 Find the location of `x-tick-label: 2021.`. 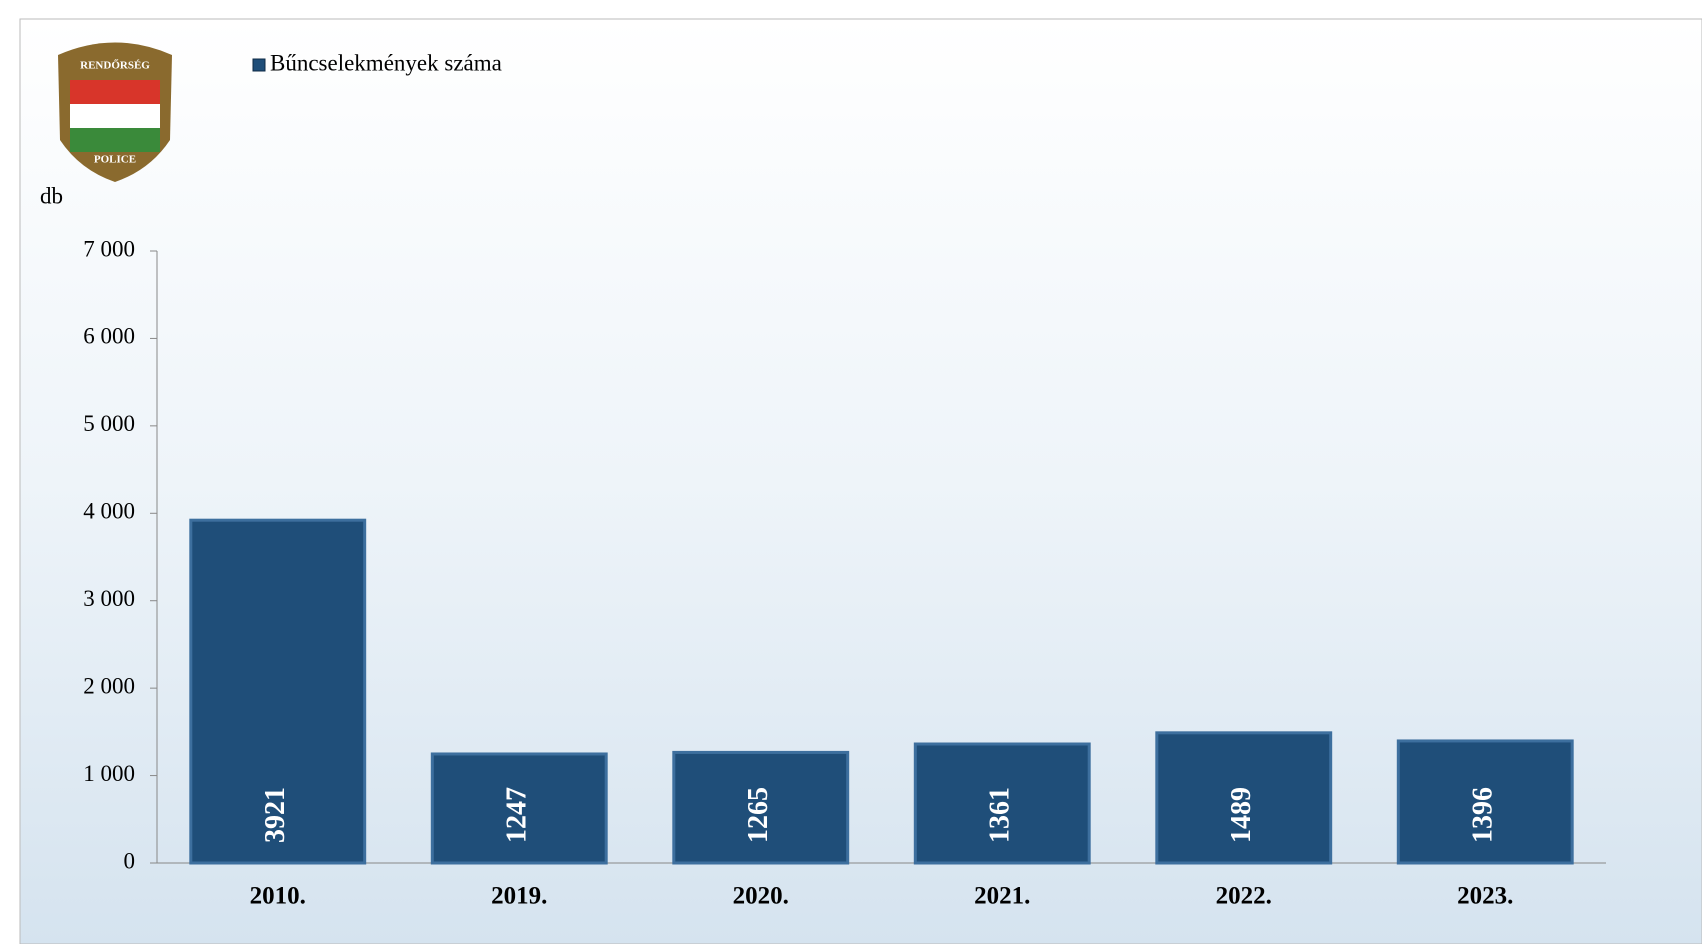

x-tick-label: 2021. is located at coordinates (1002, 896).